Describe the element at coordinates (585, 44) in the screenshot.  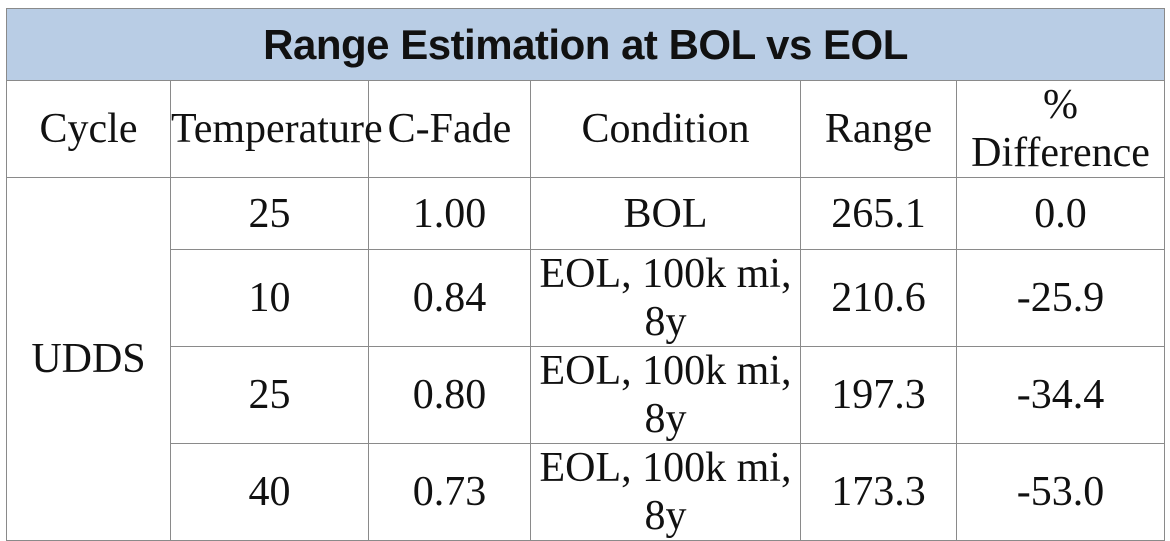
I see `table-title: Range Estimation at BOL vs EOL` at that location.